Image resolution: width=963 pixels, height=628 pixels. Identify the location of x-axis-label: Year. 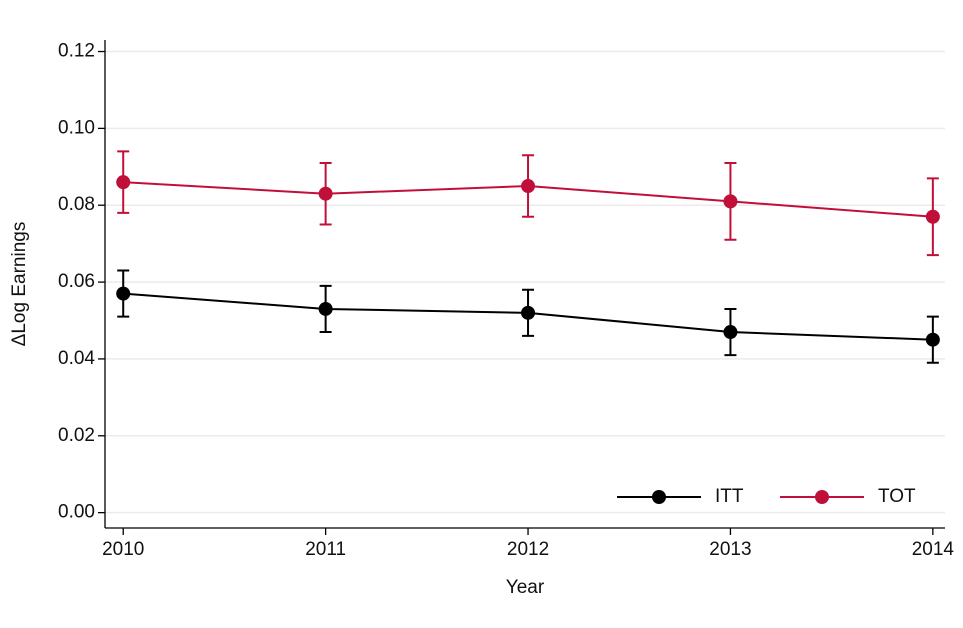
(525, 587).